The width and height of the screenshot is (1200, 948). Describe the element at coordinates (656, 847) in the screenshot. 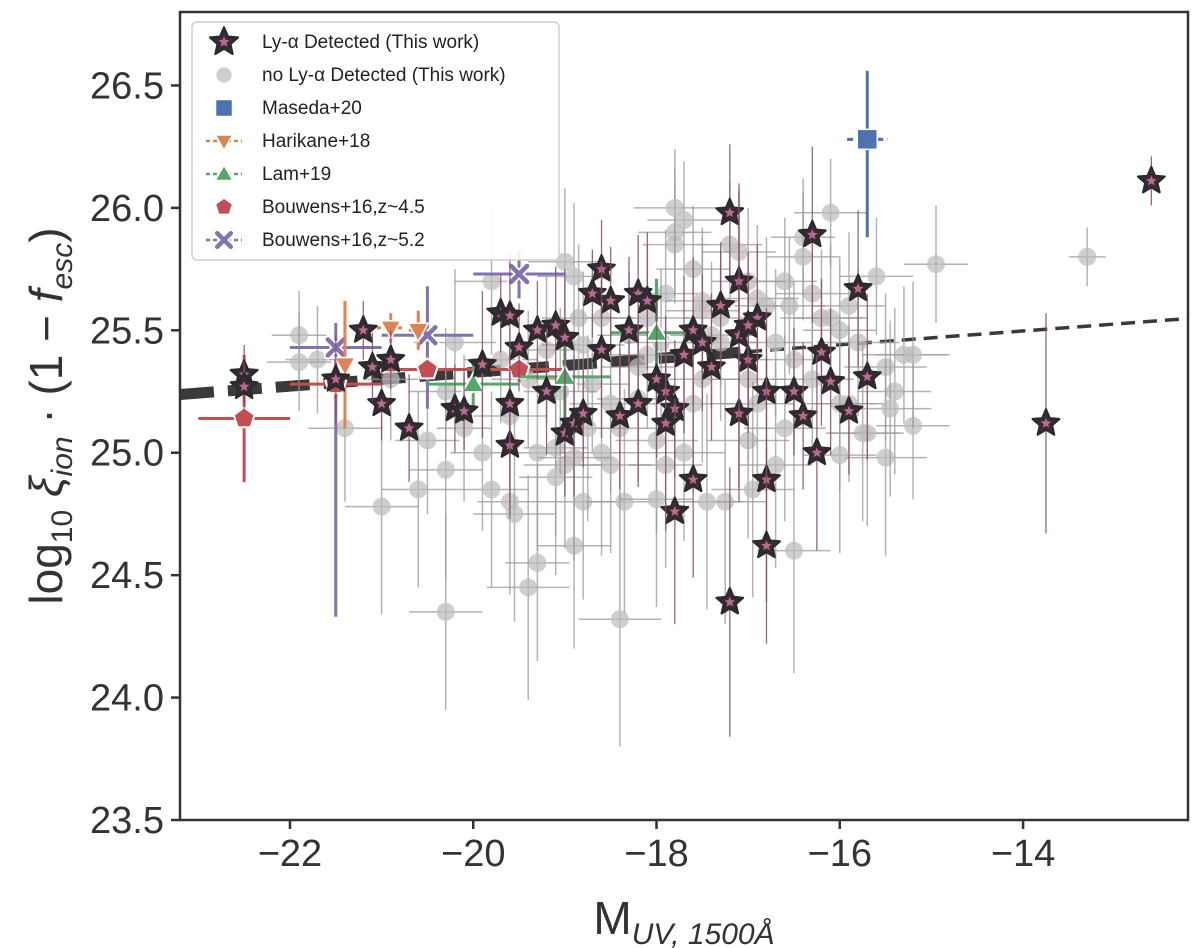

I see `x-axis-ticks: −22 −20 −18 −16 −14` at that location.